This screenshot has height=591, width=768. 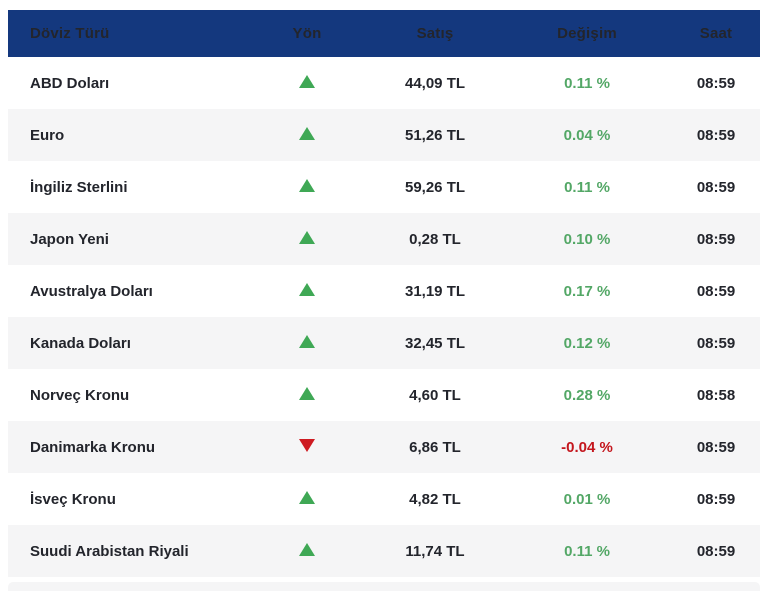 What do you see at coordinates (70, 33) in the screenshot?
I see `column-header-currency-type: Döviz Türü` at bounding box center [70, 33].